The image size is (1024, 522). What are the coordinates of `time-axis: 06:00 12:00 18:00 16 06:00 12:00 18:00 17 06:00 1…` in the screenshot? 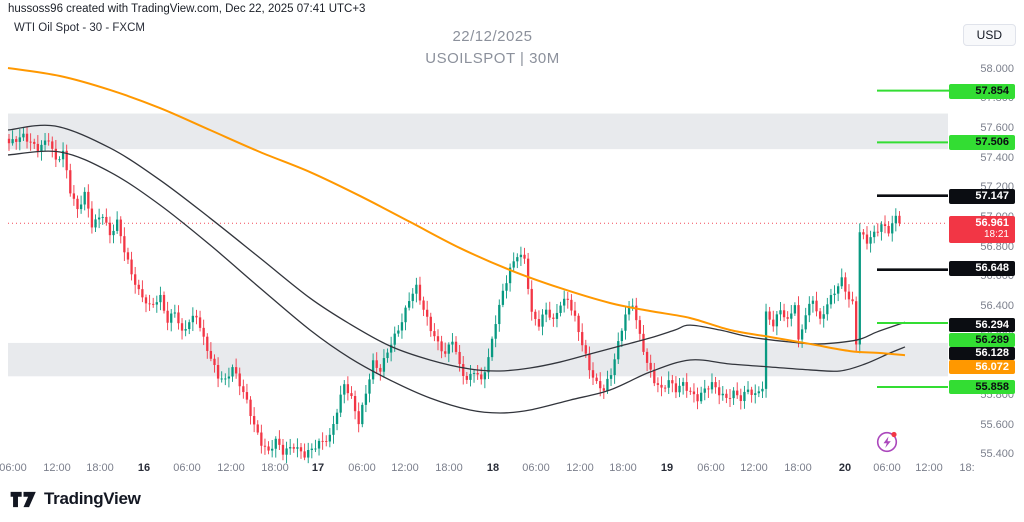 It's located at (512, 468).